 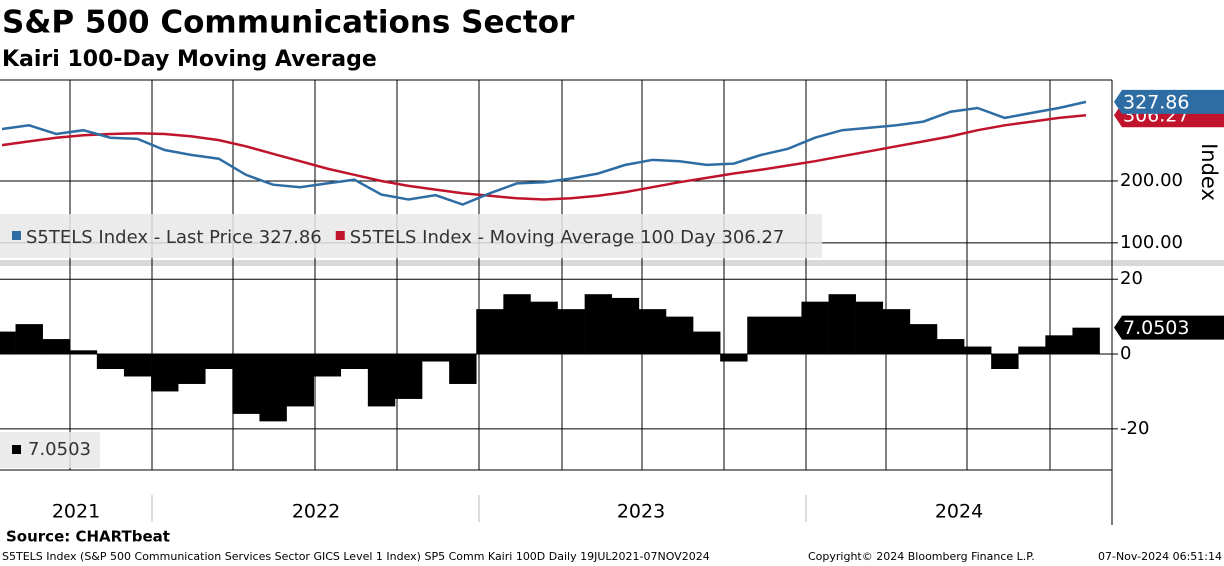 I want to click on legend-bg, so click(x=411, y=236).